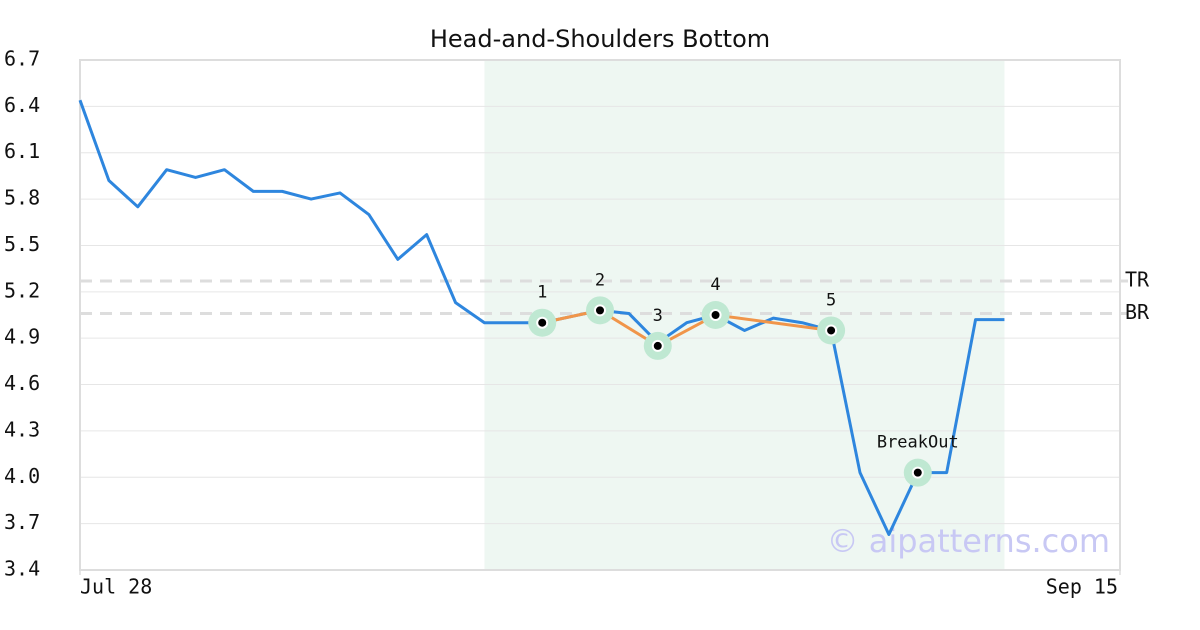  I want to click on y-tick-label: 6.7, so click(22, 59).